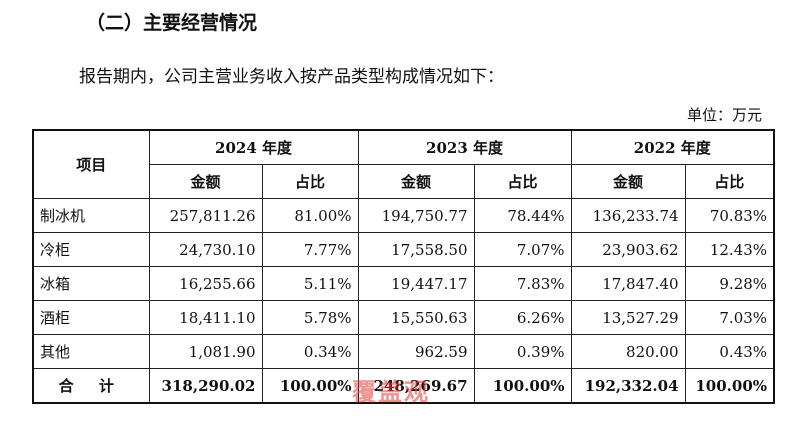 This screenshot has width=800, height=425. What do you see at coordinates (91, 215) in the screenshot?
I see `row-label: 制冰机` at bounding box center [91, 215].